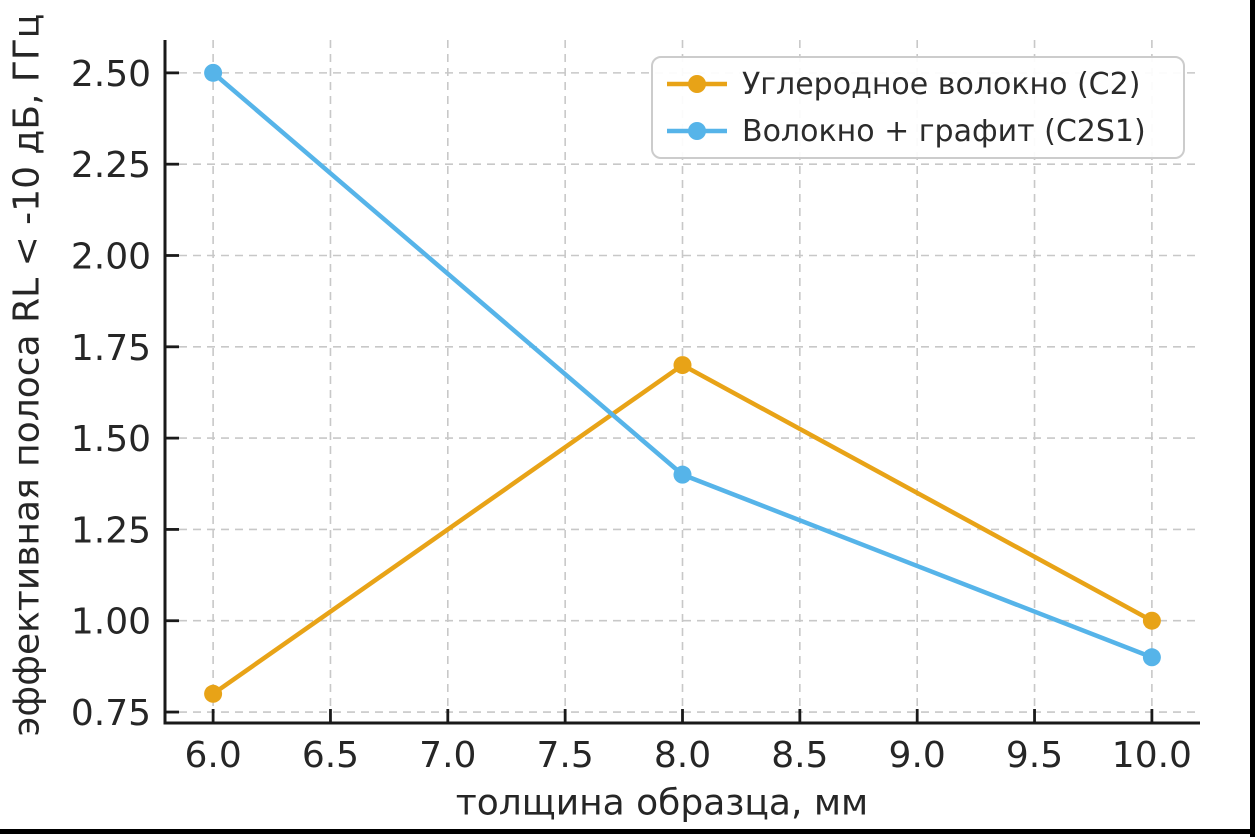 This screenshot has height=837, width=1255. What do you see at coordinates (917, 755) in the screenshot?
I see `x-tick-label: 9.0` at bounding box center [917, 755].